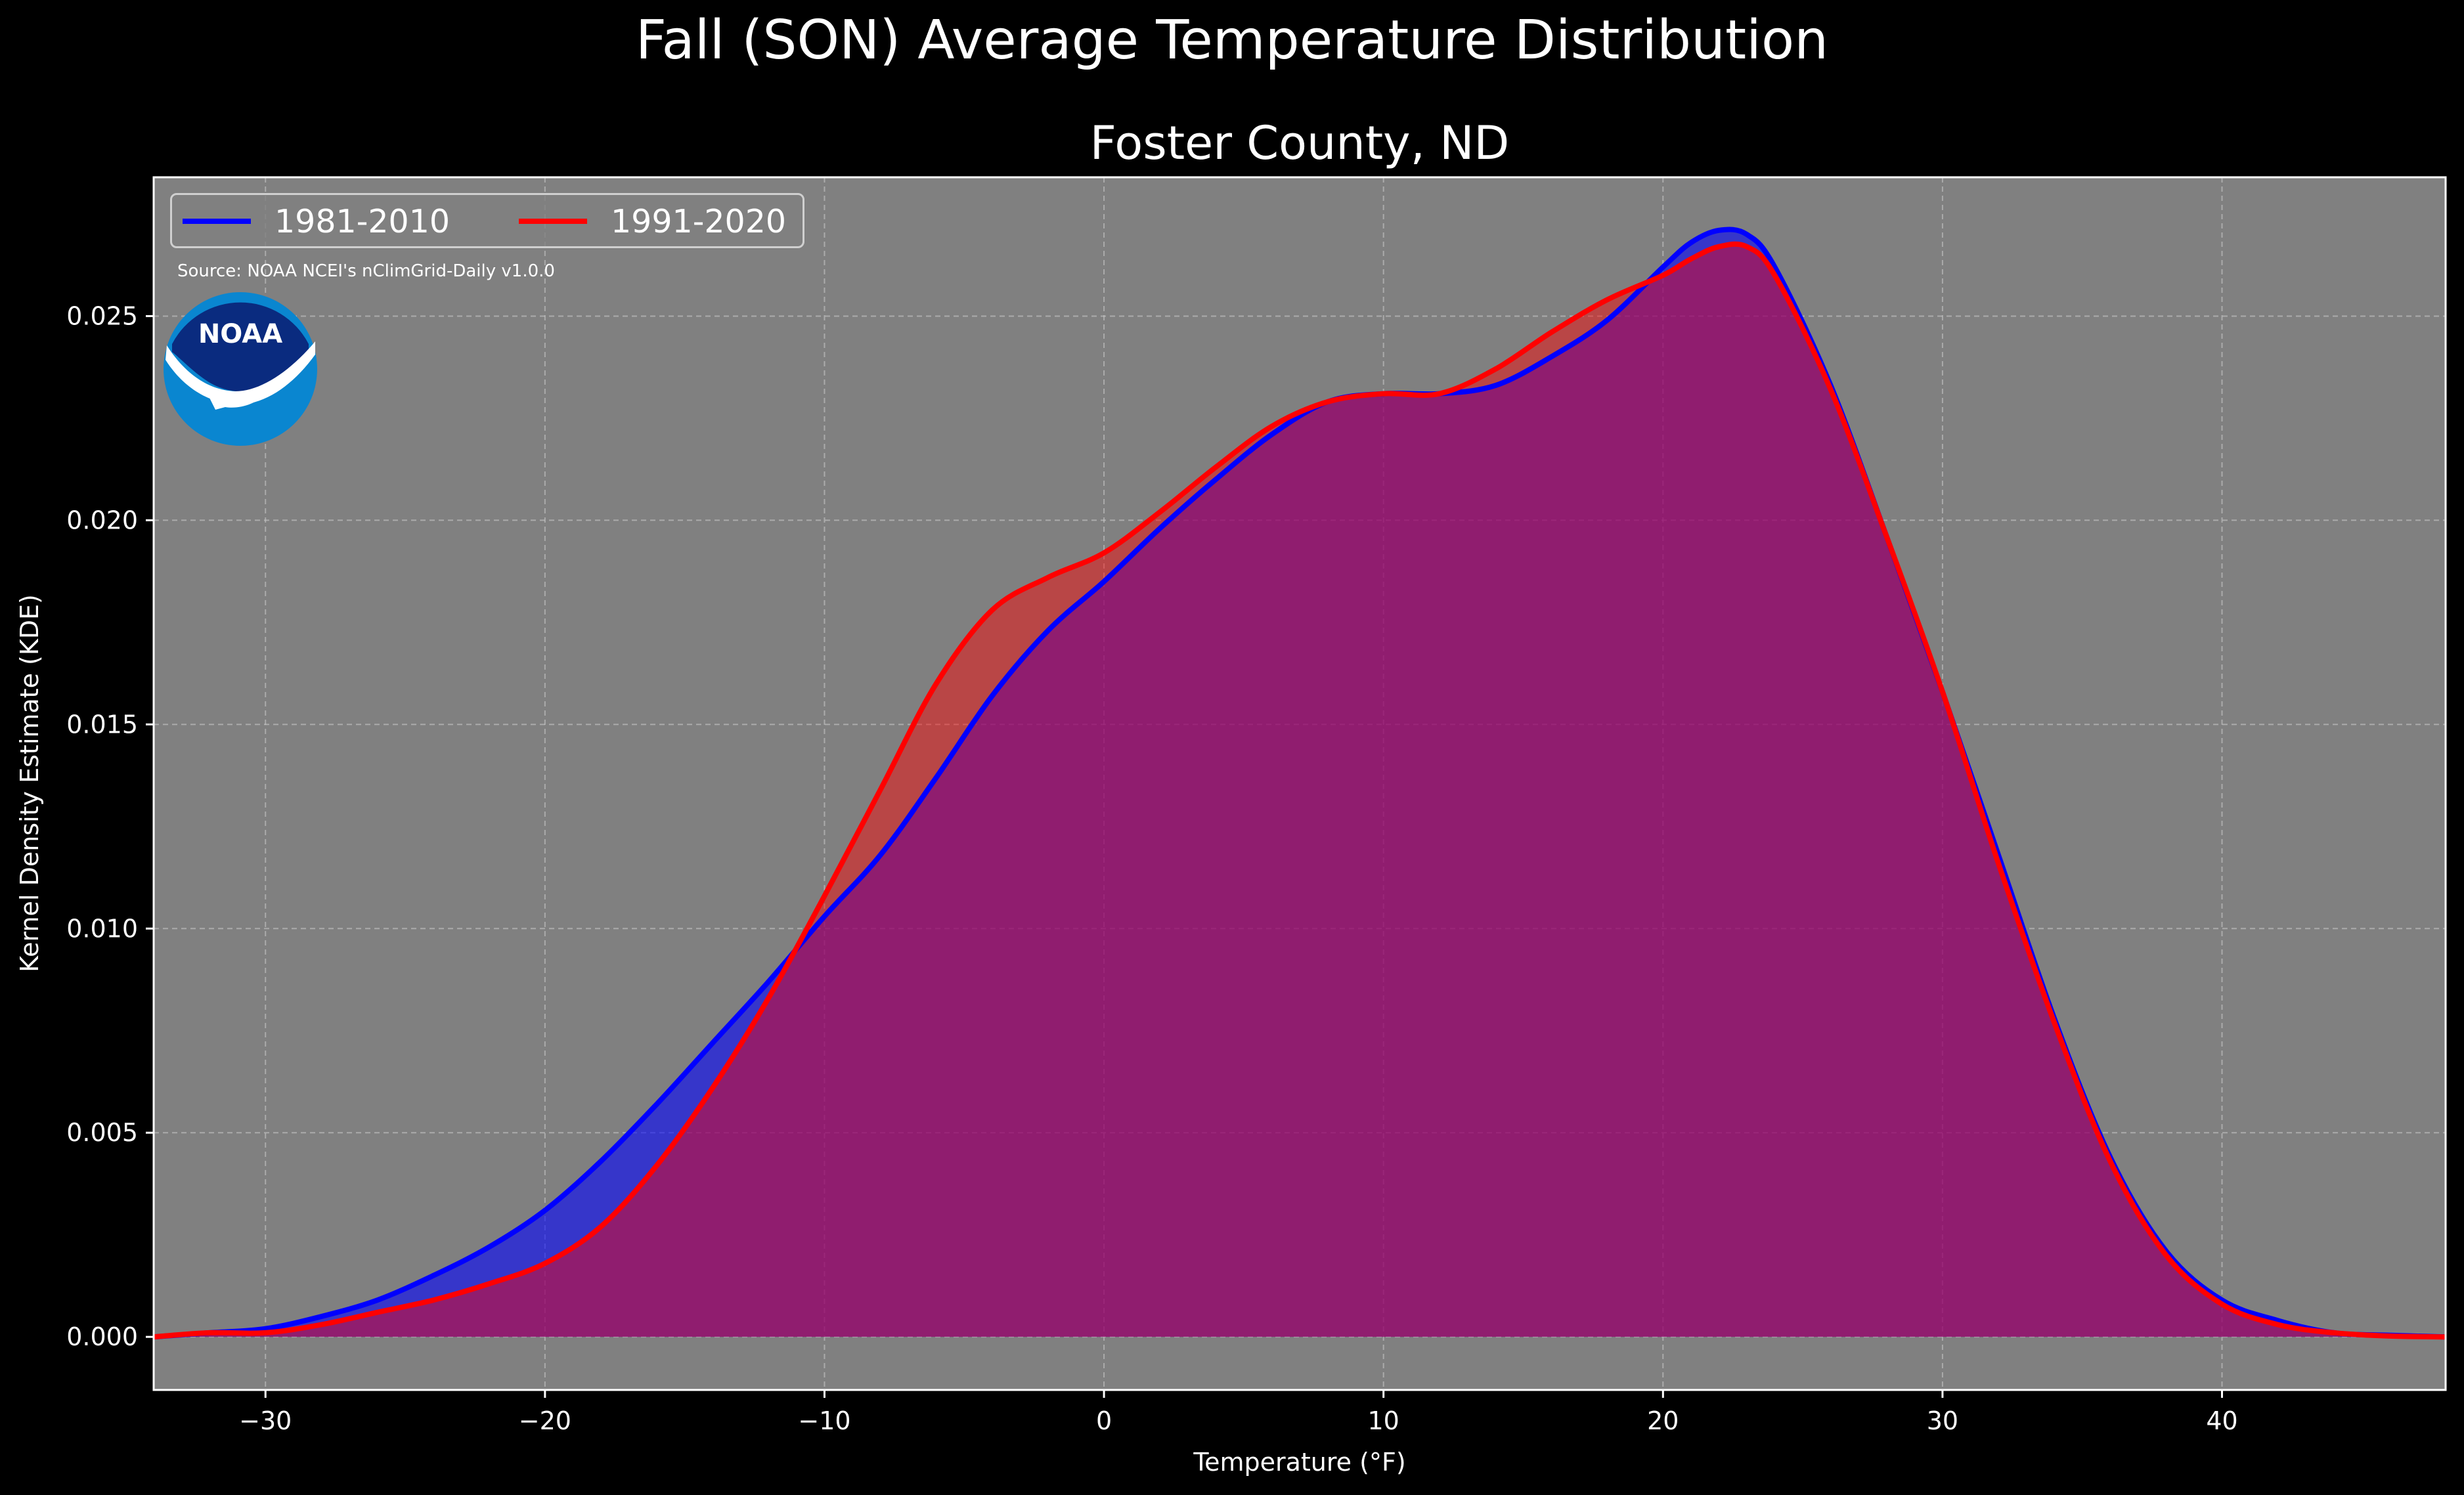  Describe the element at coordinates (487, 220) in the screenshot. I see `chart-legend: 1981-2010 1991-2020` at that location.